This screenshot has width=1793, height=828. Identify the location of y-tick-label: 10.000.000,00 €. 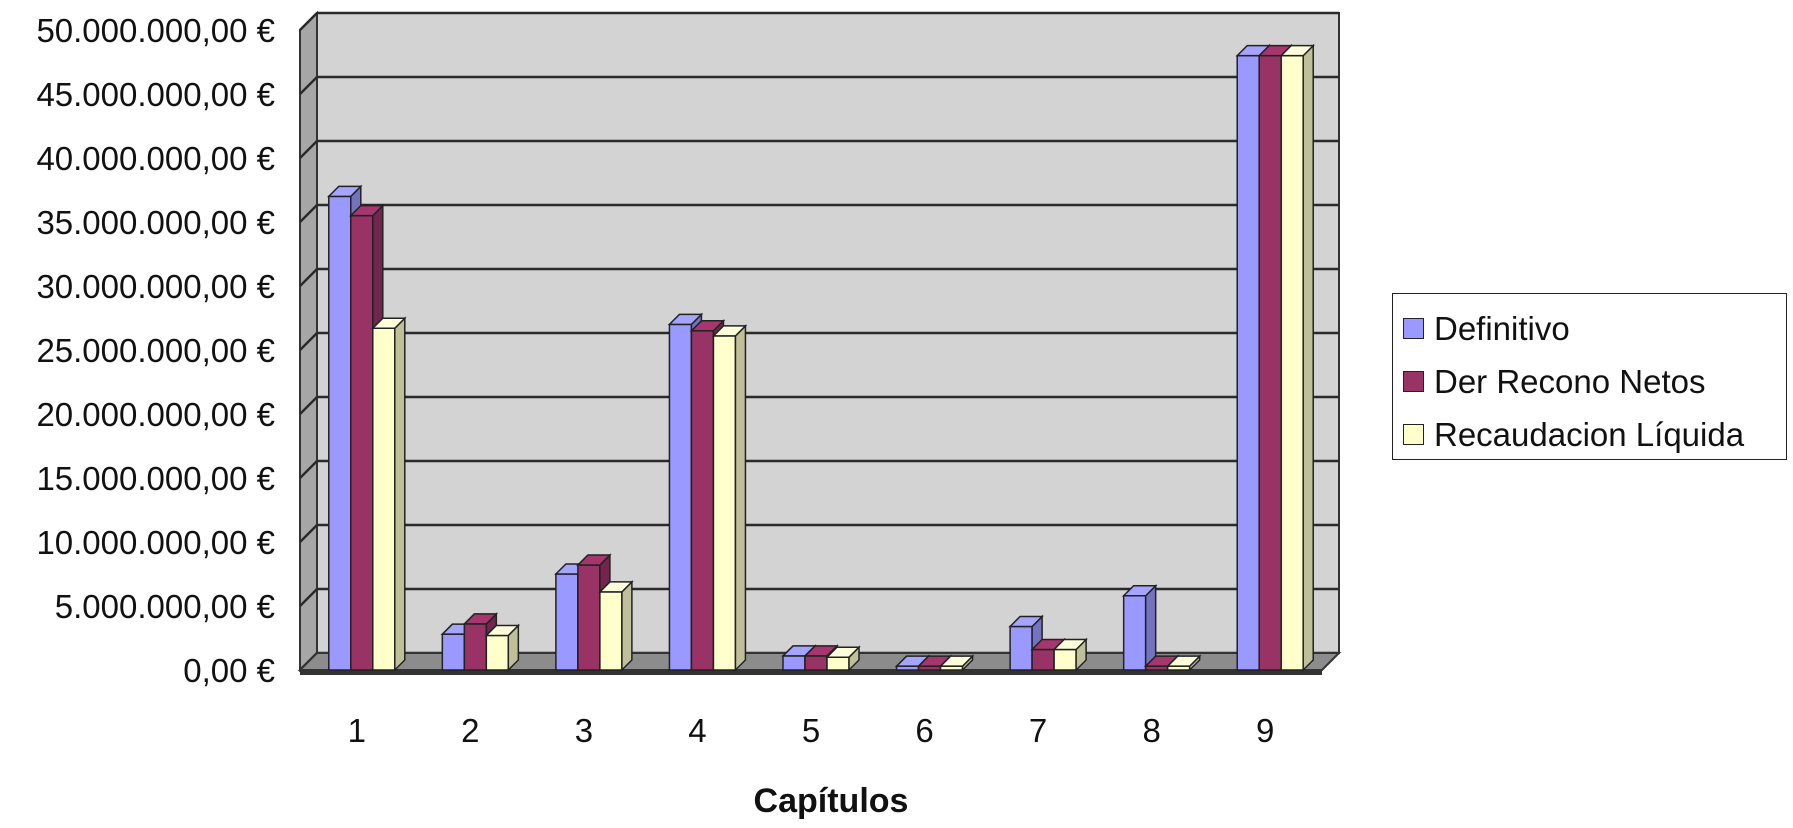
(155, 542).